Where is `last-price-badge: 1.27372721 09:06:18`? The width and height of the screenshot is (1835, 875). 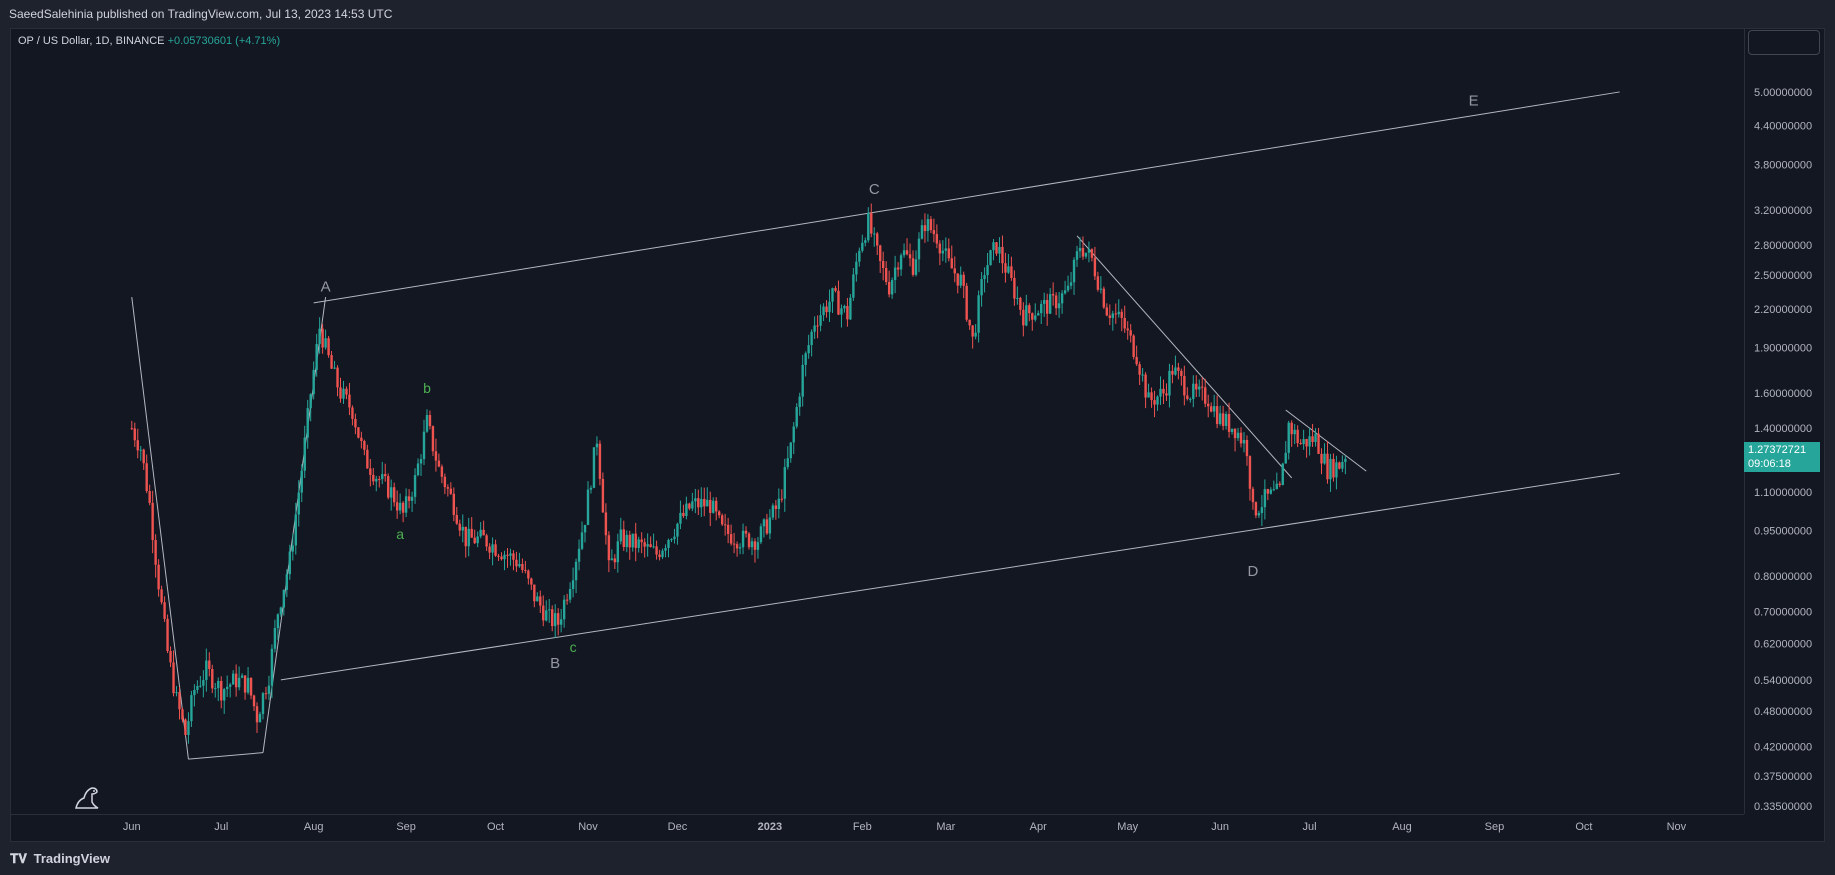 last-price-badge: 1.27372721 09:06:18 is located at coordinates (1782, 457).